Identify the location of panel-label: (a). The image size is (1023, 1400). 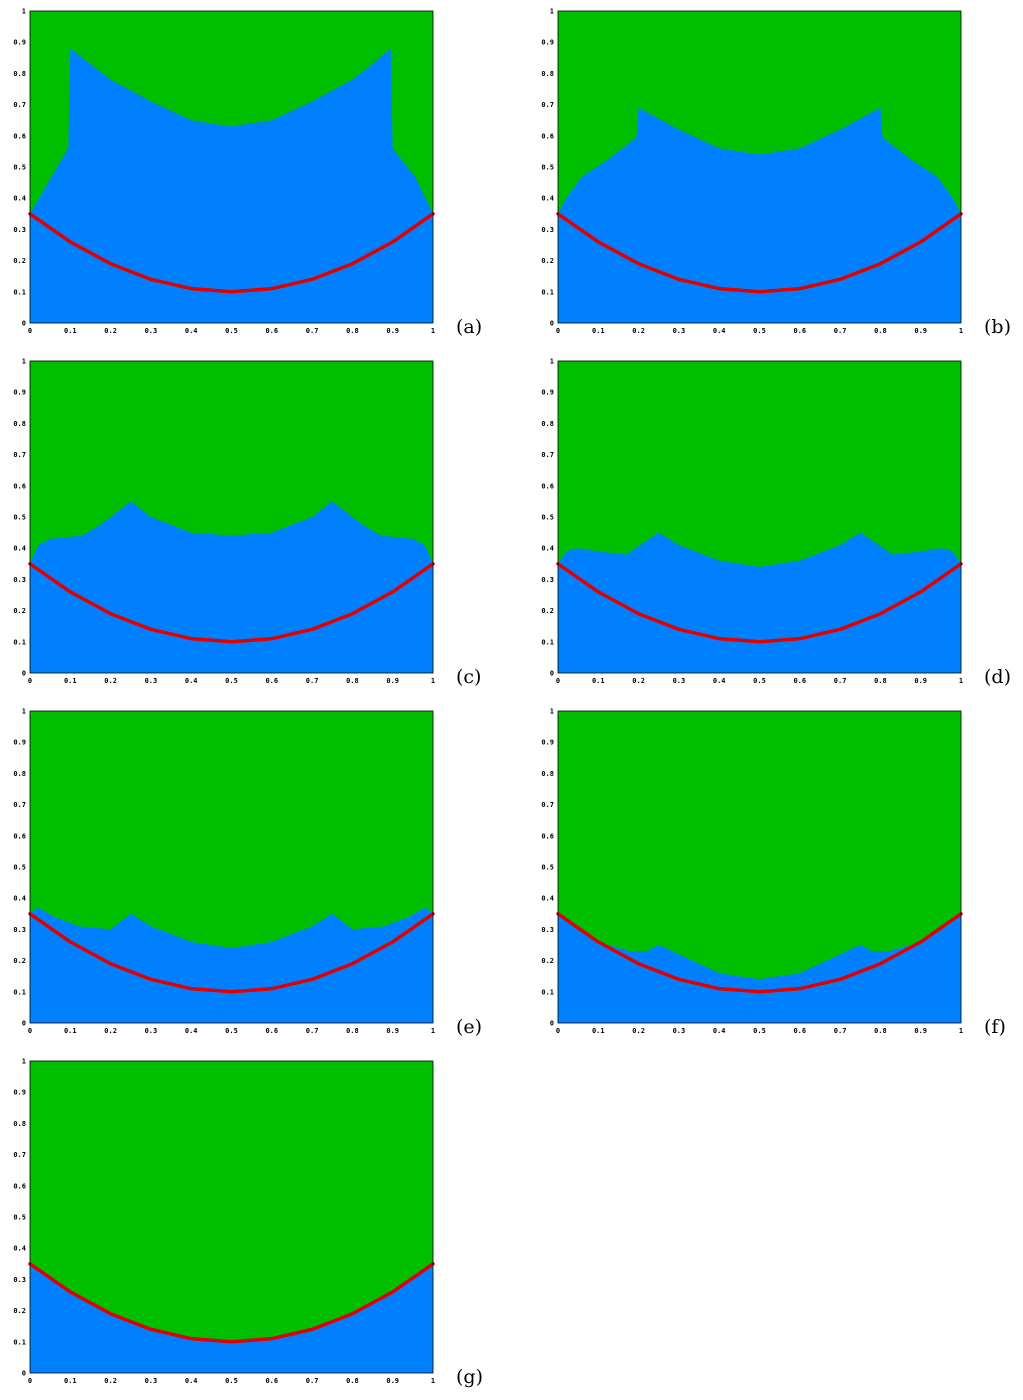
(469, 327).